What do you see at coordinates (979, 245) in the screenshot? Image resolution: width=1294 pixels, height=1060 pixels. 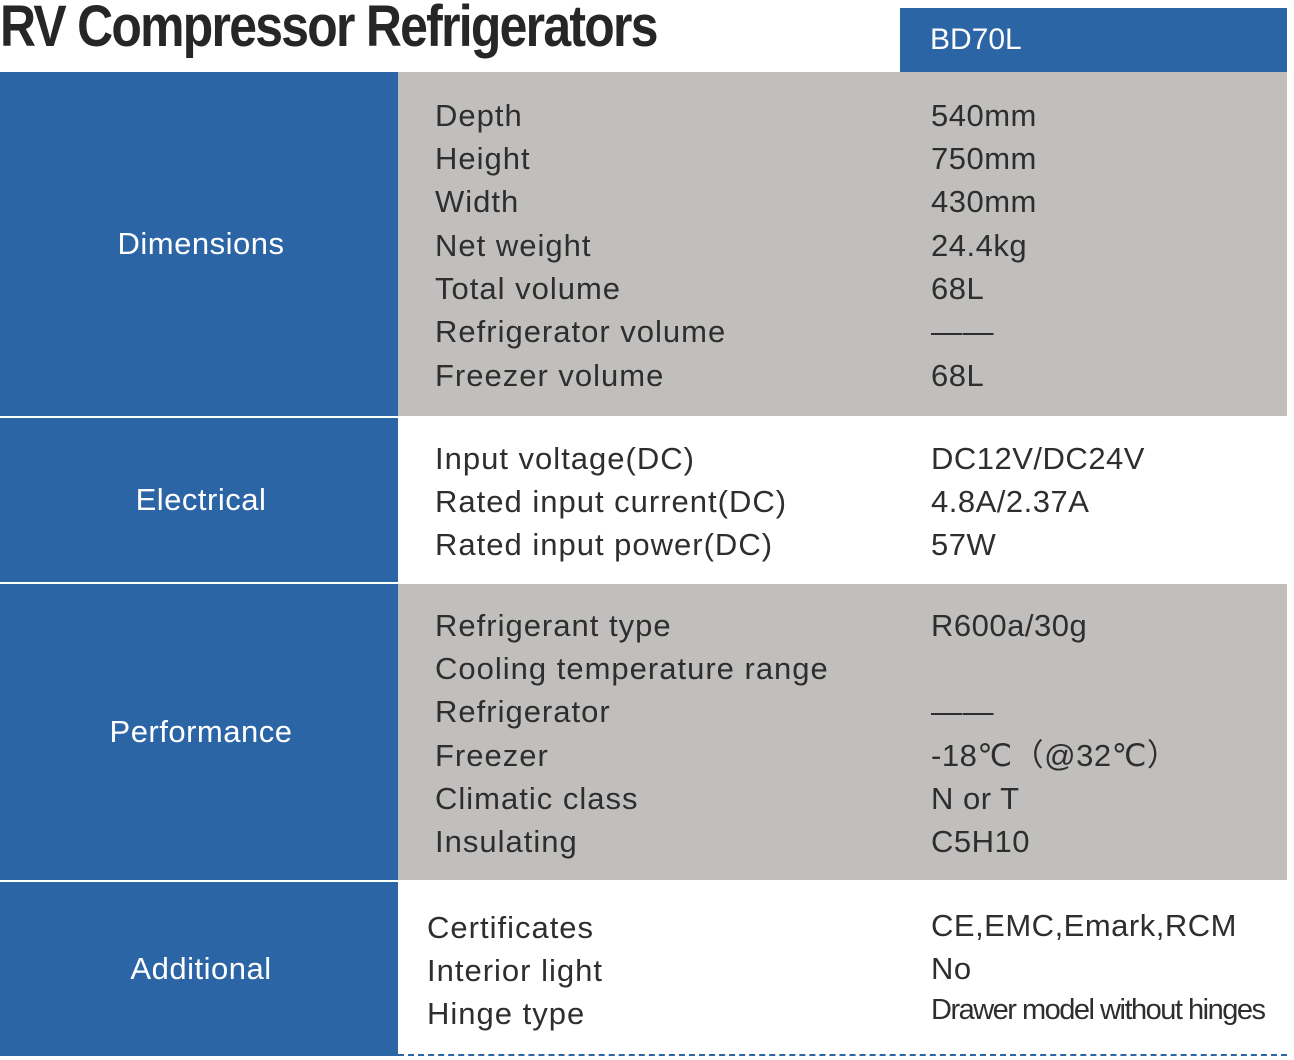 I see `row-value: 24.4kg` at bounding box center [979, 245].